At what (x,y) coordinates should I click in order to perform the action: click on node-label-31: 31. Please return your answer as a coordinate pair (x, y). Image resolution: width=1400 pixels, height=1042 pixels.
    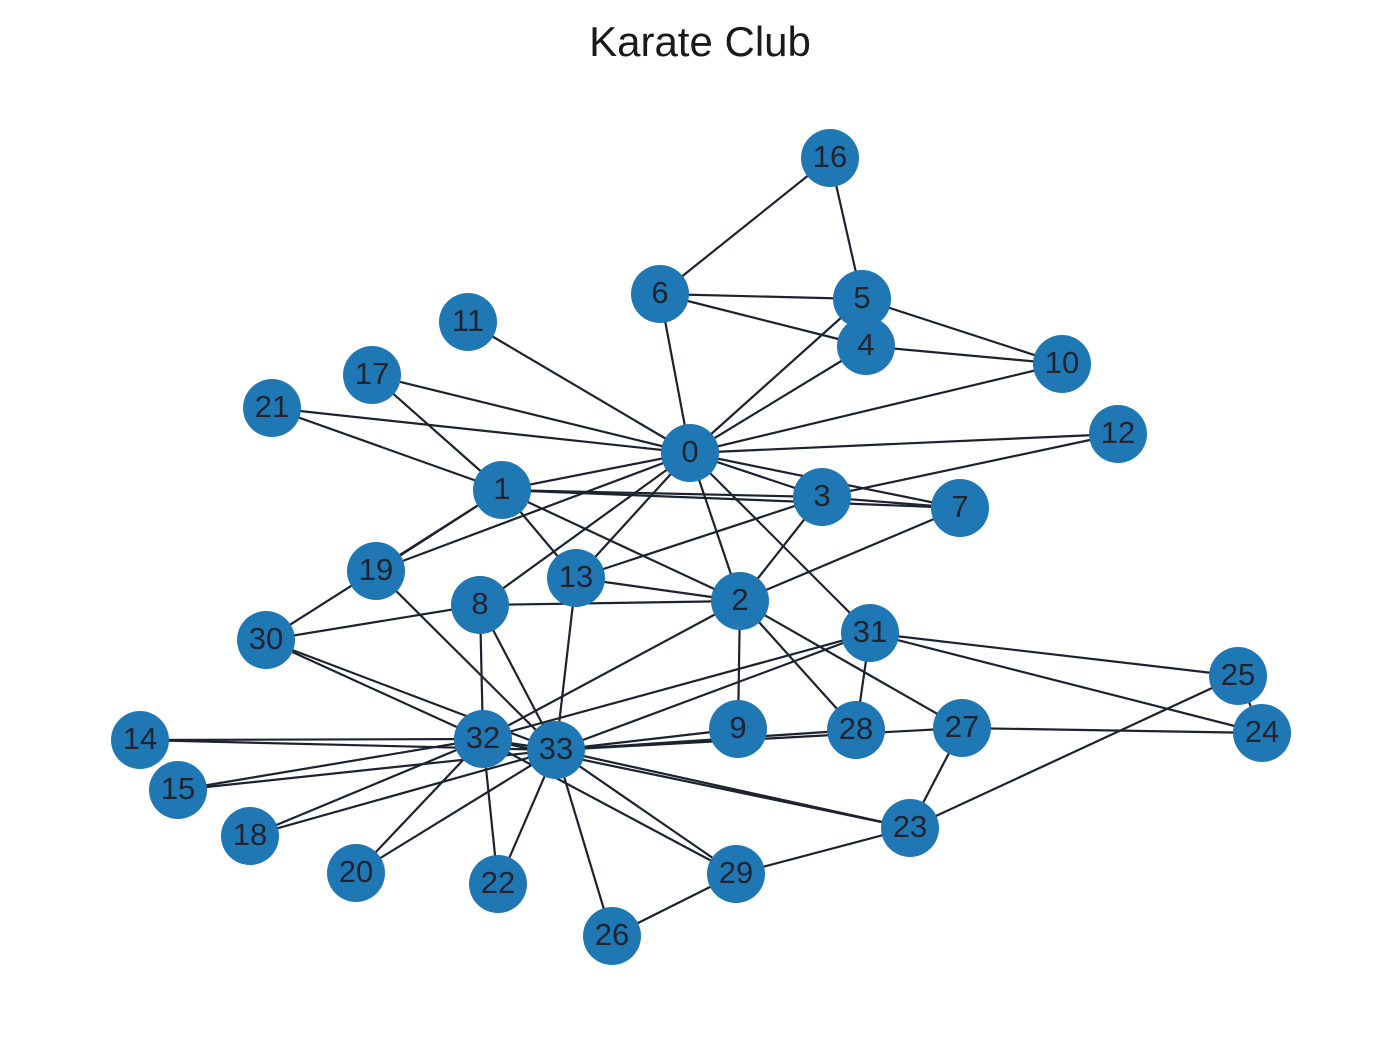
    Looking at the image, I should click on (870, 631).